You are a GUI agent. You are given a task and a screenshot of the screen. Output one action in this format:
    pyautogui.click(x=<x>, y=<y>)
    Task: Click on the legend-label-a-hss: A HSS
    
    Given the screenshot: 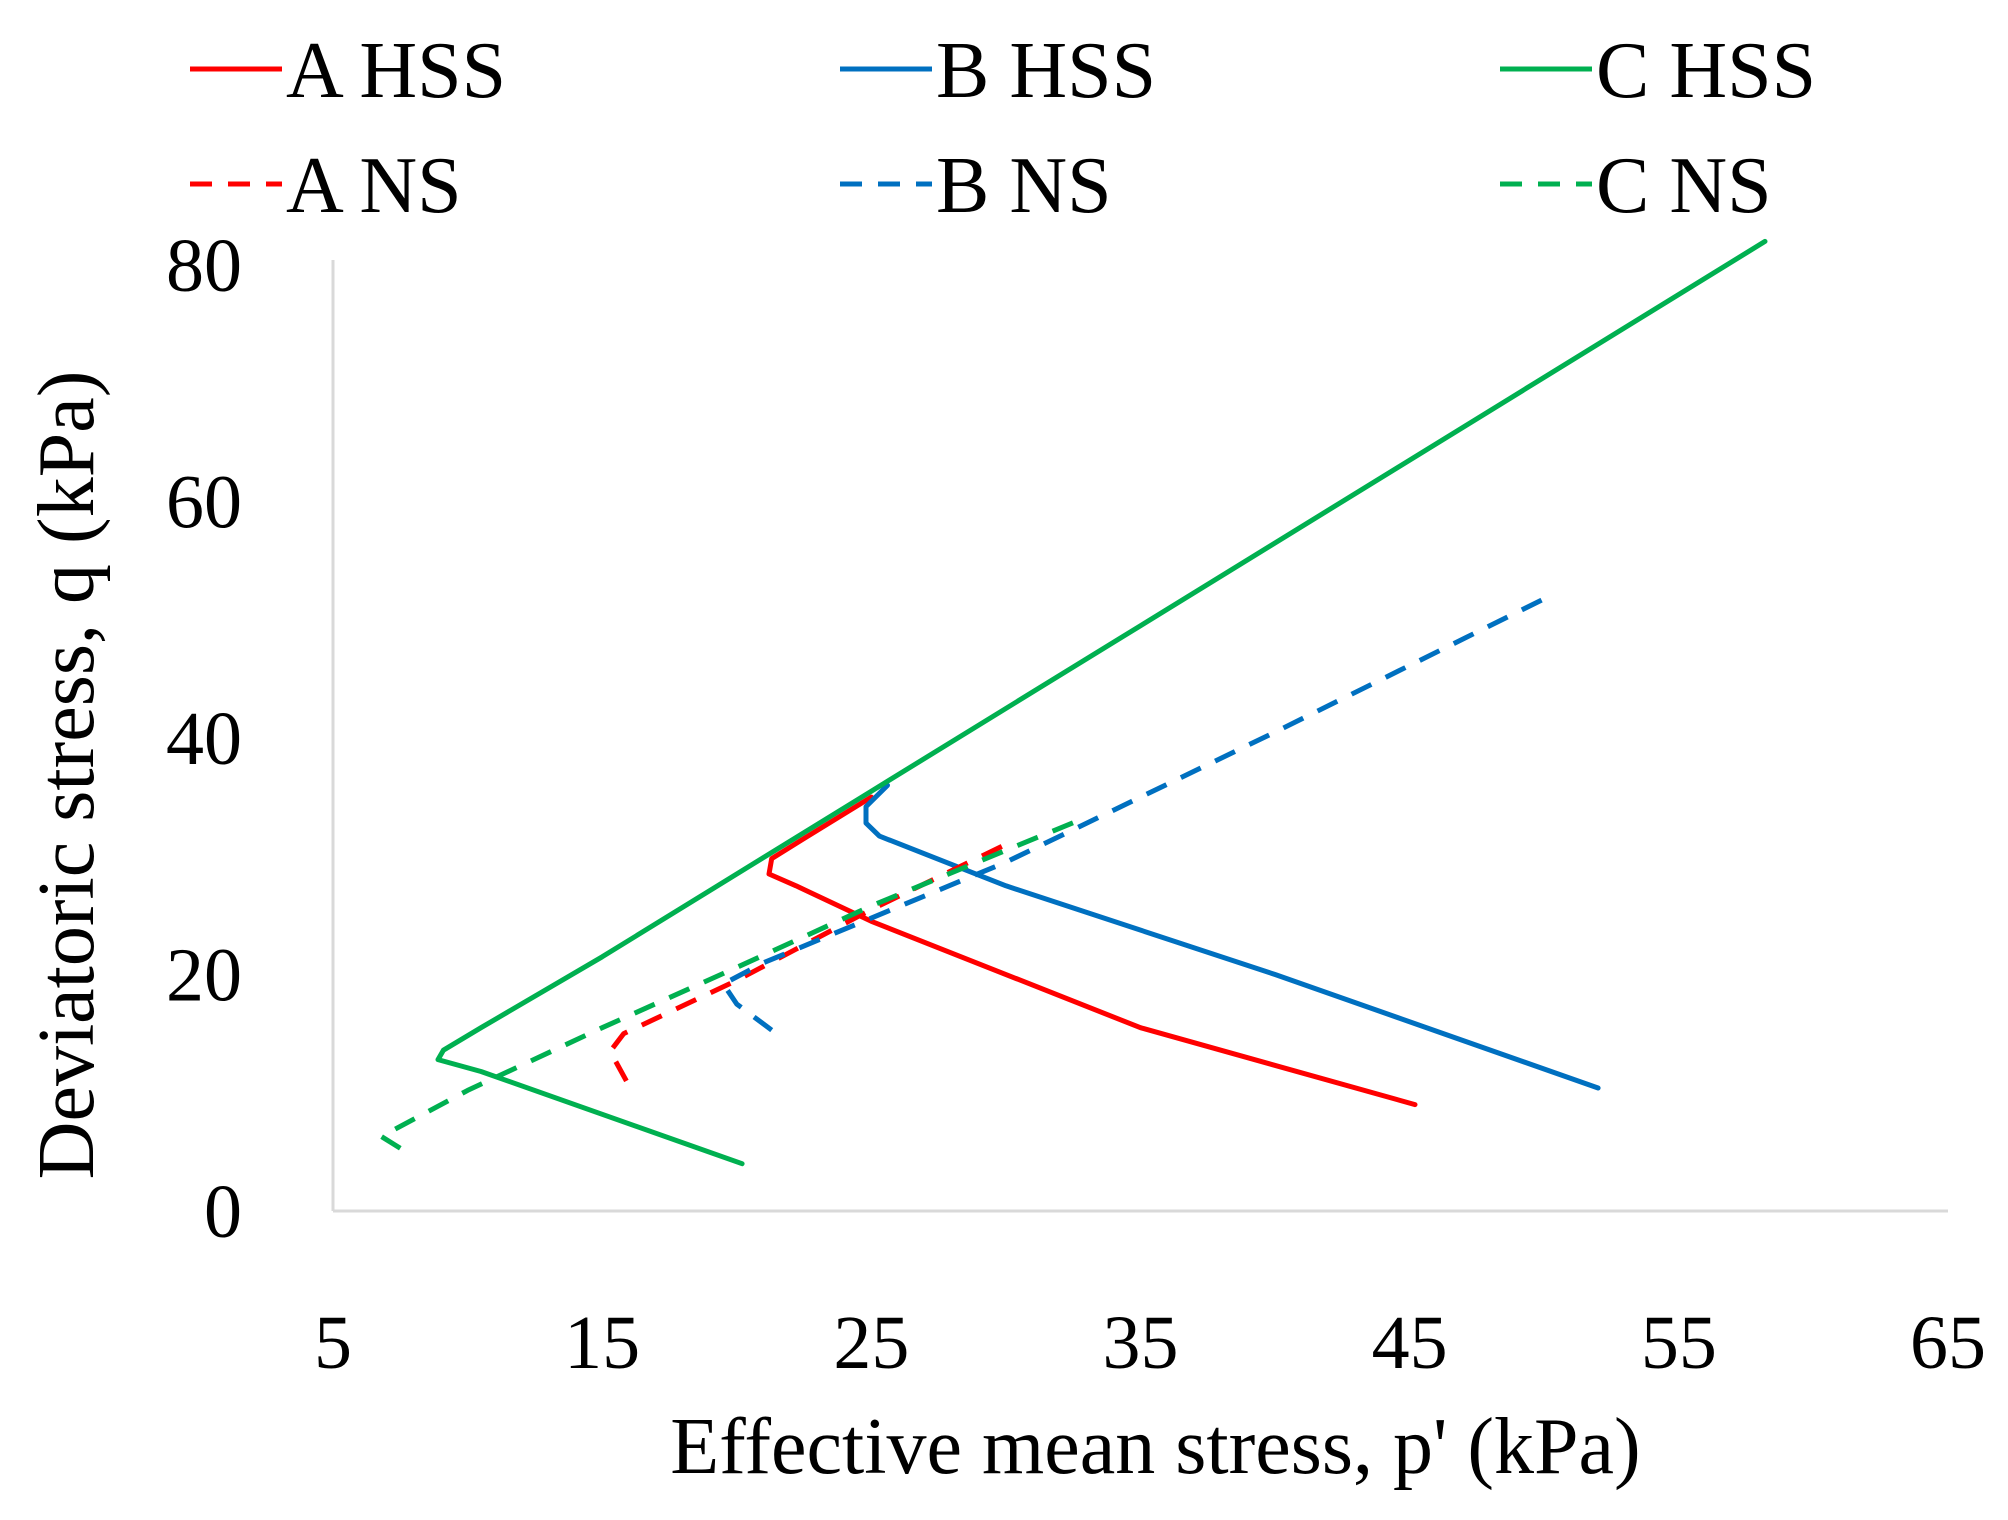 What is the action you would take?
    pyautogui.click(x=396, y=71)
    